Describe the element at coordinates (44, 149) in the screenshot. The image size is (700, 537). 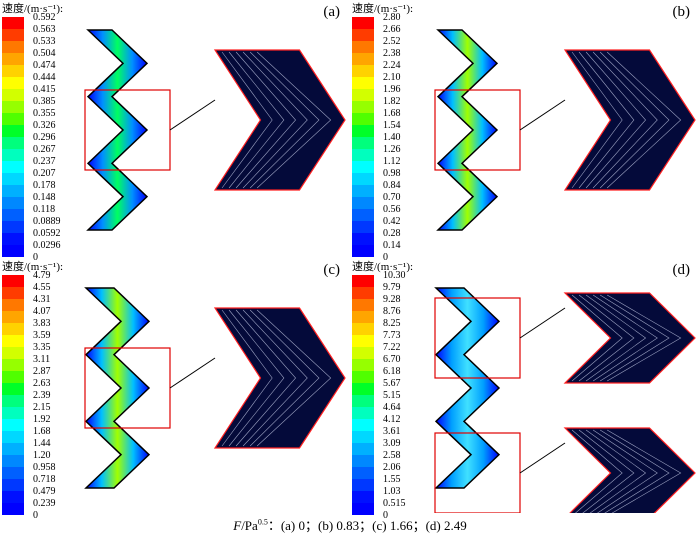
I see `tick-label: 0.267` at that location.